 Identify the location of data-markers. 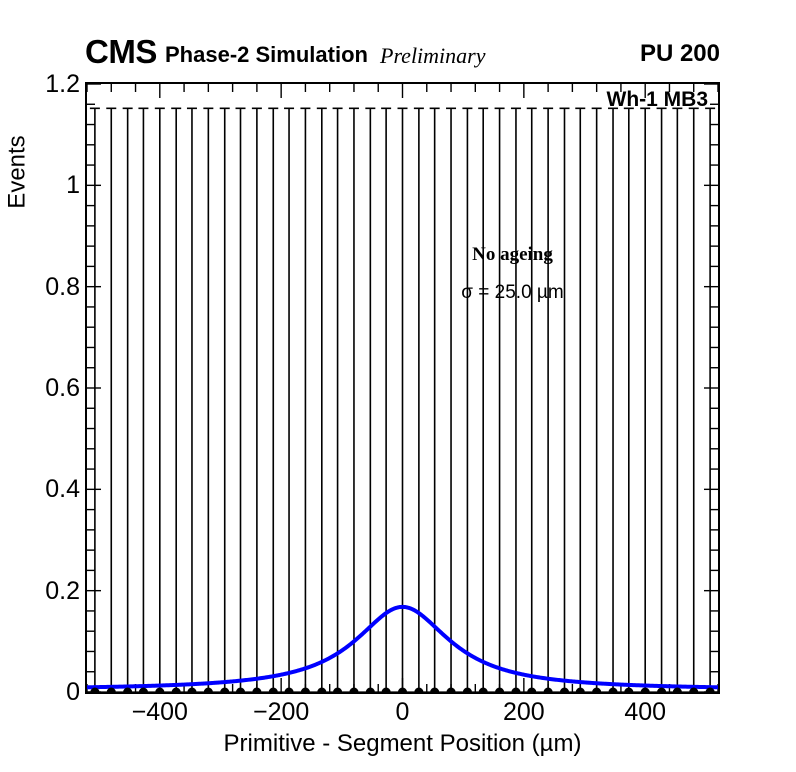
(402, 689).